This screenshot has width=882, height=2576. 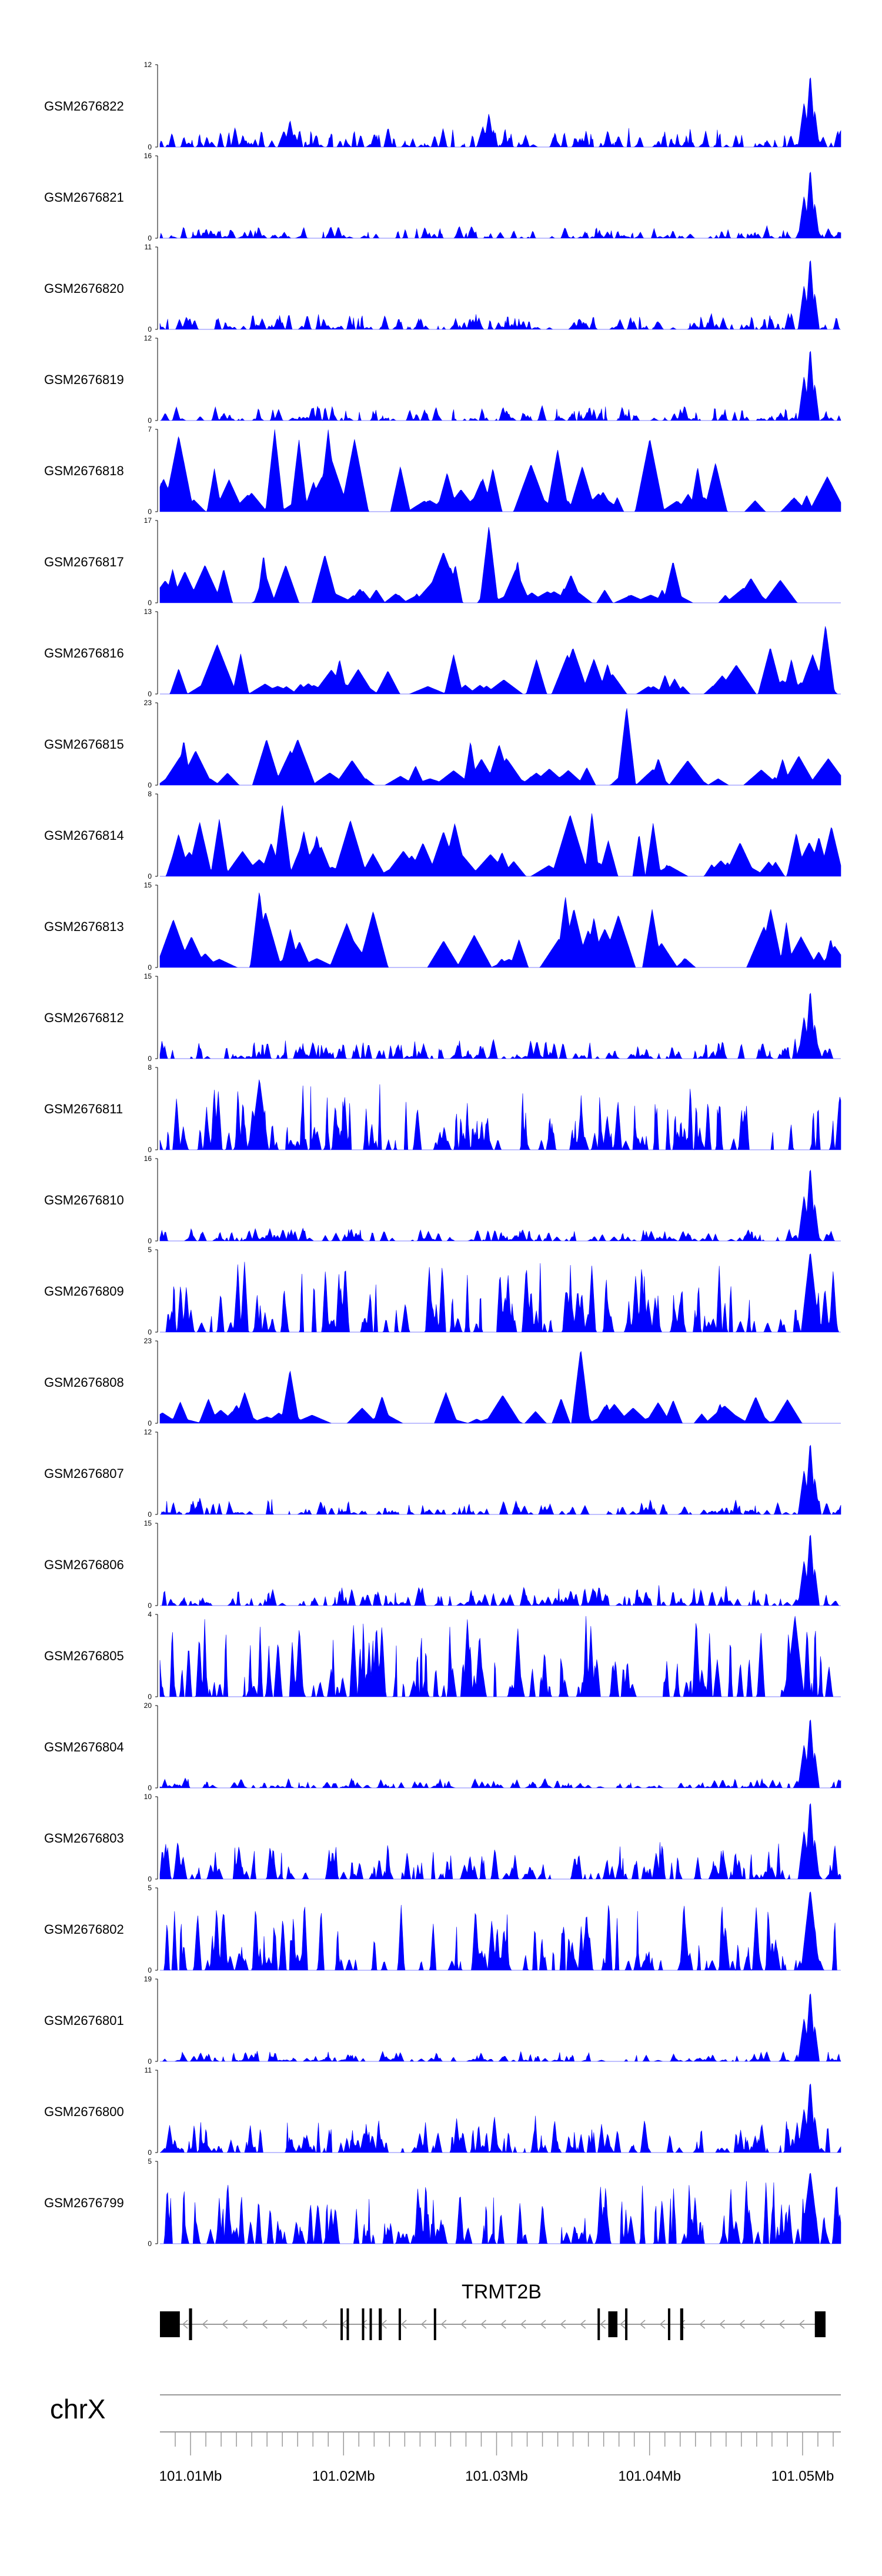 I want to click on track-label: GSM2676805, so click(x=84, y=1656).